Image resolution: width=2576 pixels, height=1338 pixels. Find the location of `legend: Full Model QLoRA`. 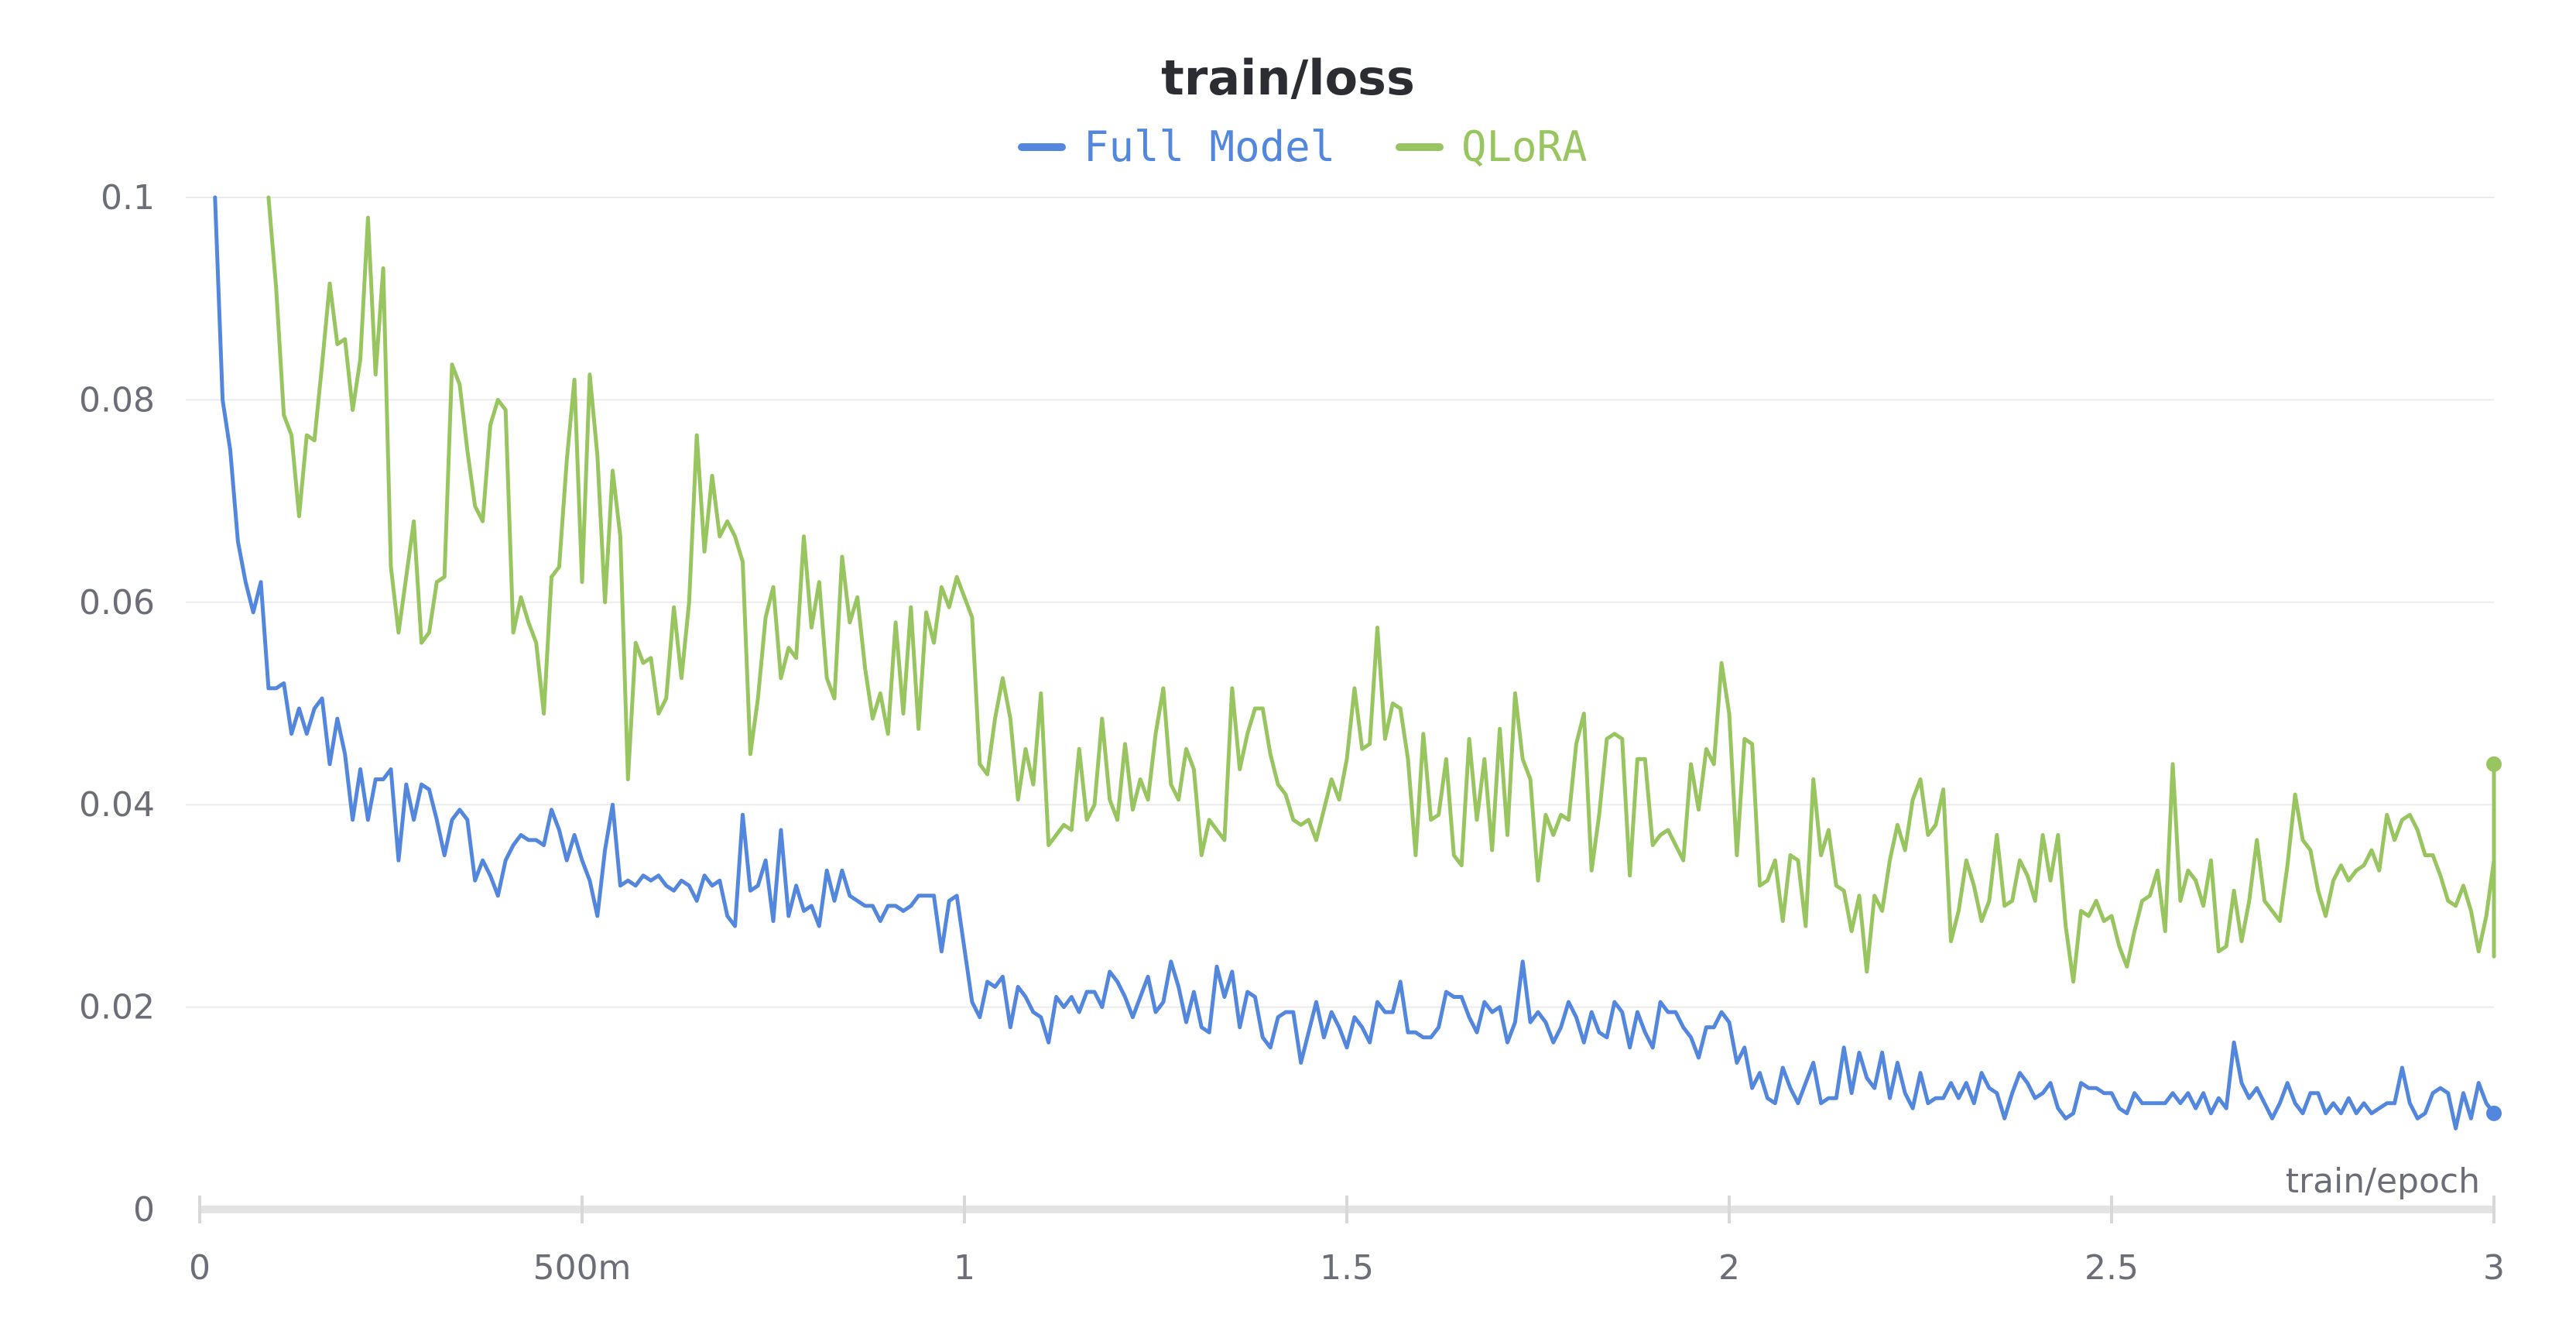

legend: Full Model QLoRA is located at coordinates (1303, 146).